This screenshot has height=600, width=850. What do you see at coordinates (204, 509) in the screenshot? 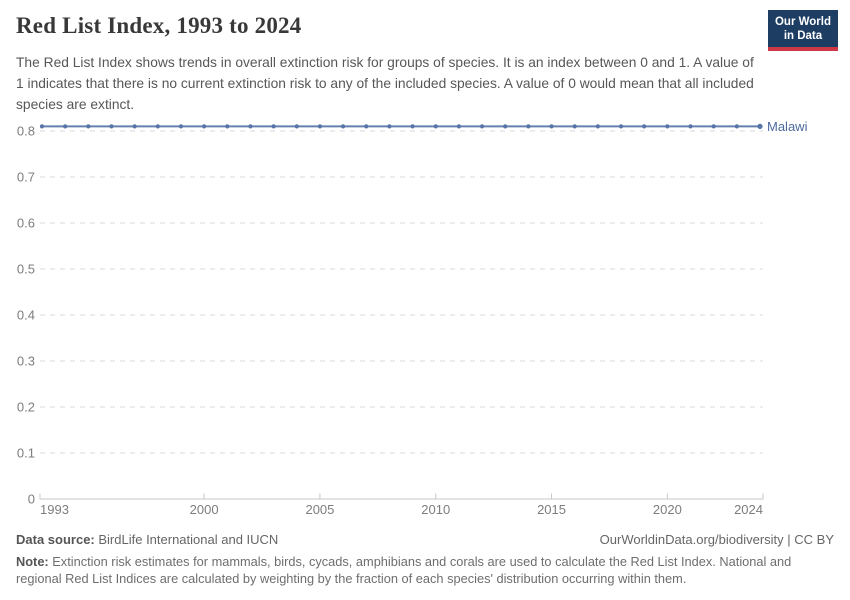
I see `svg-text: 2000` at bounding box center [204, 509].